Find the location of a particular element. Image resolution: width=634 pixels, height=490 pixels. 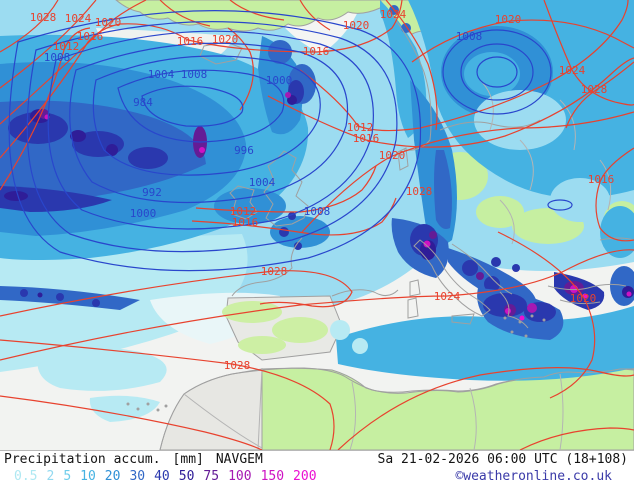

scale-value: 40 is located at coordinates (162, 476).